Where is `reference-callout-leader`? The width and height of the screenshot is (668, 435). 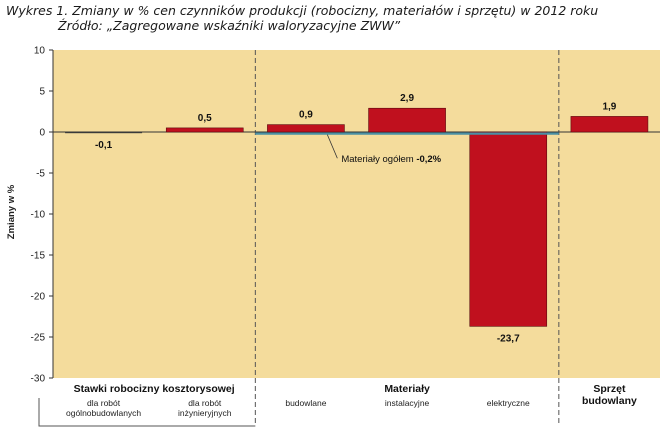
reference-callout-leader is located at coordinates (332, 146).